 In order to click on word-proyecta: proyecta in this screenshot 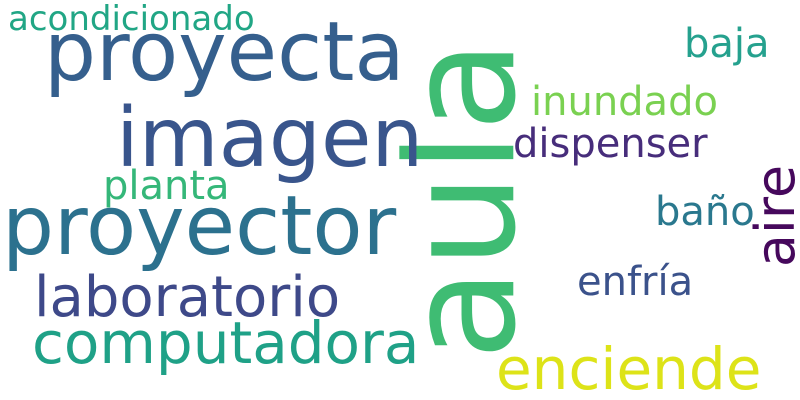, I will do `click(224, 52)`.